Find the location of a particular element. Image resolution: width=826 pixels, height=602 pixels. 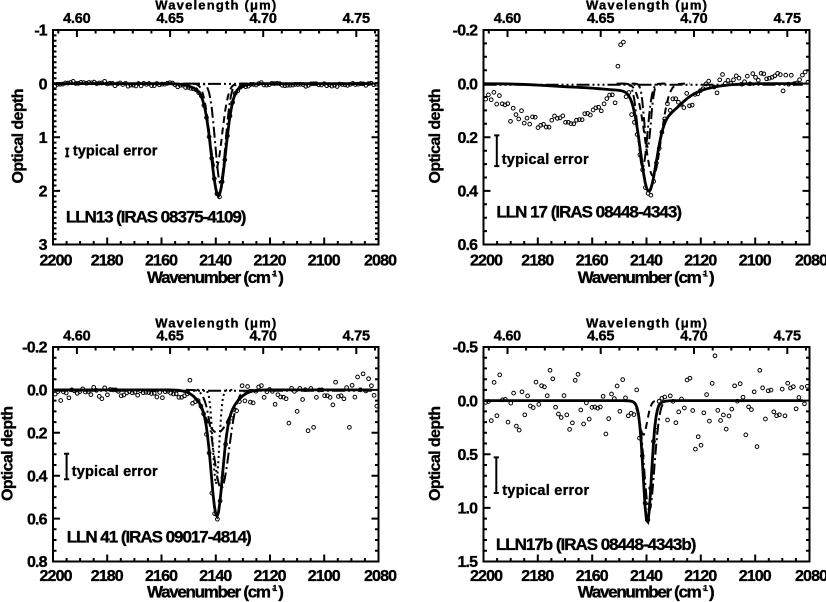

svg-text: LLN13 (IRAS 08375-4109) is located at coordinates (156, 217).